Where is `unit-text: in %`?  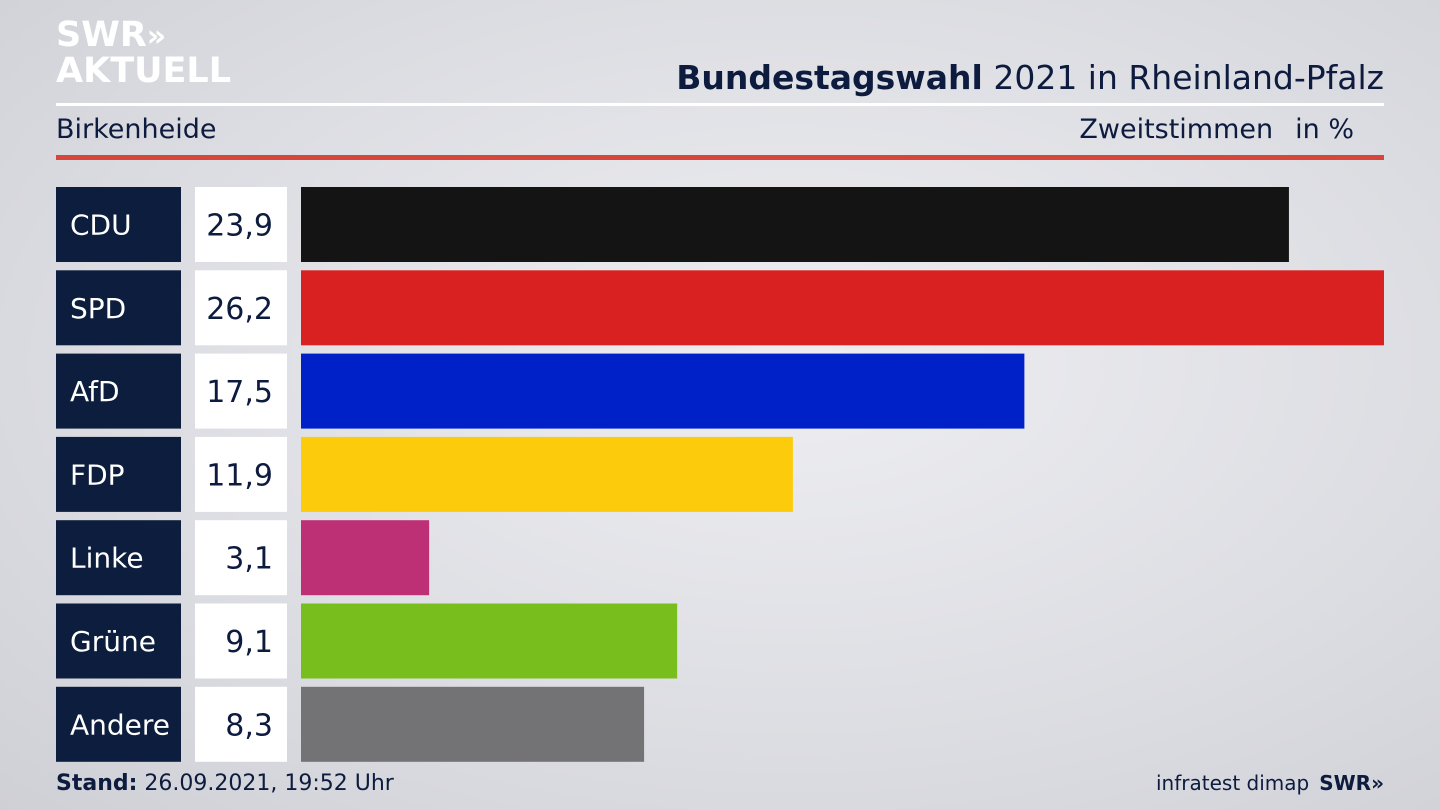 unit-text: in % is located at coordinates (1324, 129).